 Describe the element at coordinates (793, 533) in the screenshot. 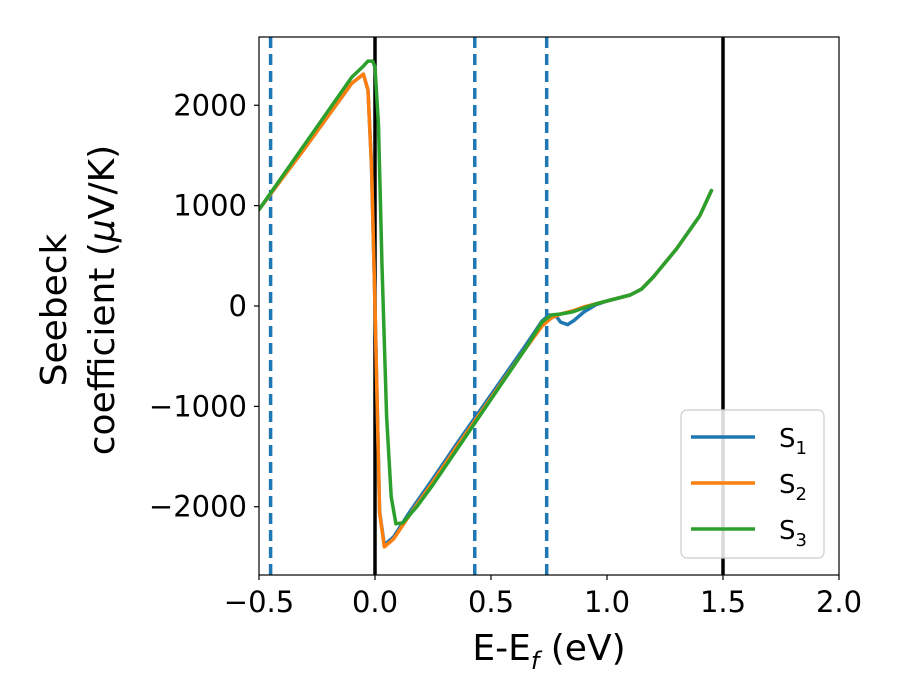

I see `legend-label-3: S3` at that location.